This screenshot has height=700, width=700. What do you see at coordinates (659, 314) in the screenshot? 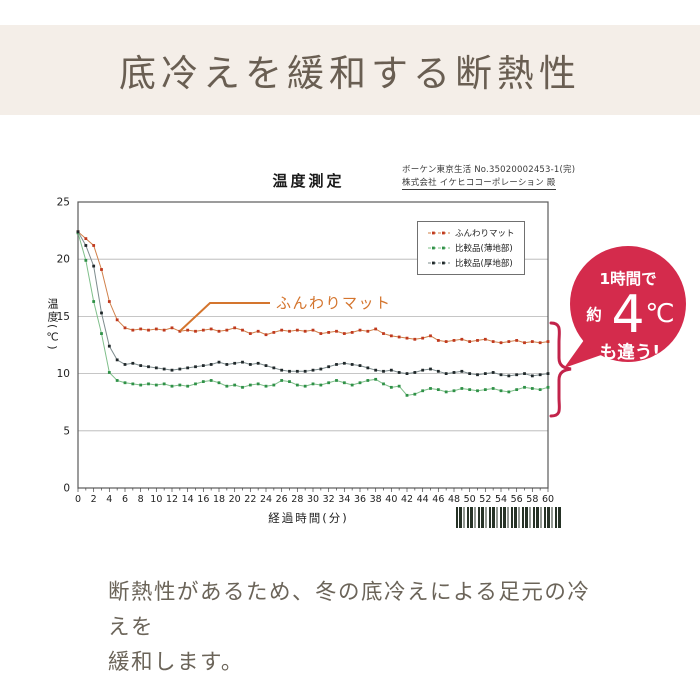
I see `badge-unit: ℃` at bounding box center [659, 314].